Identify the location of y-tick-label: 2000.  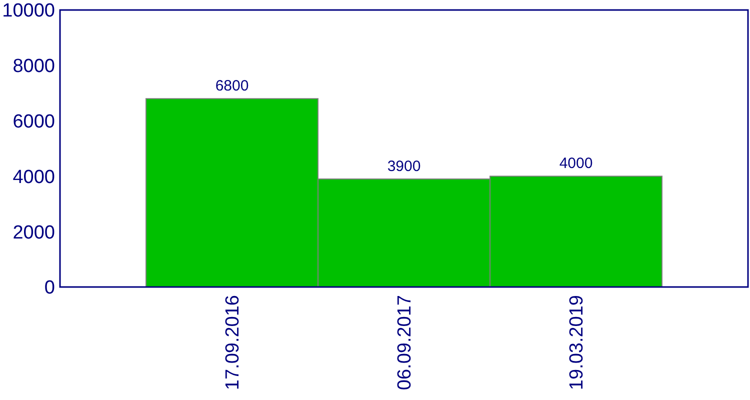
(33, 233).